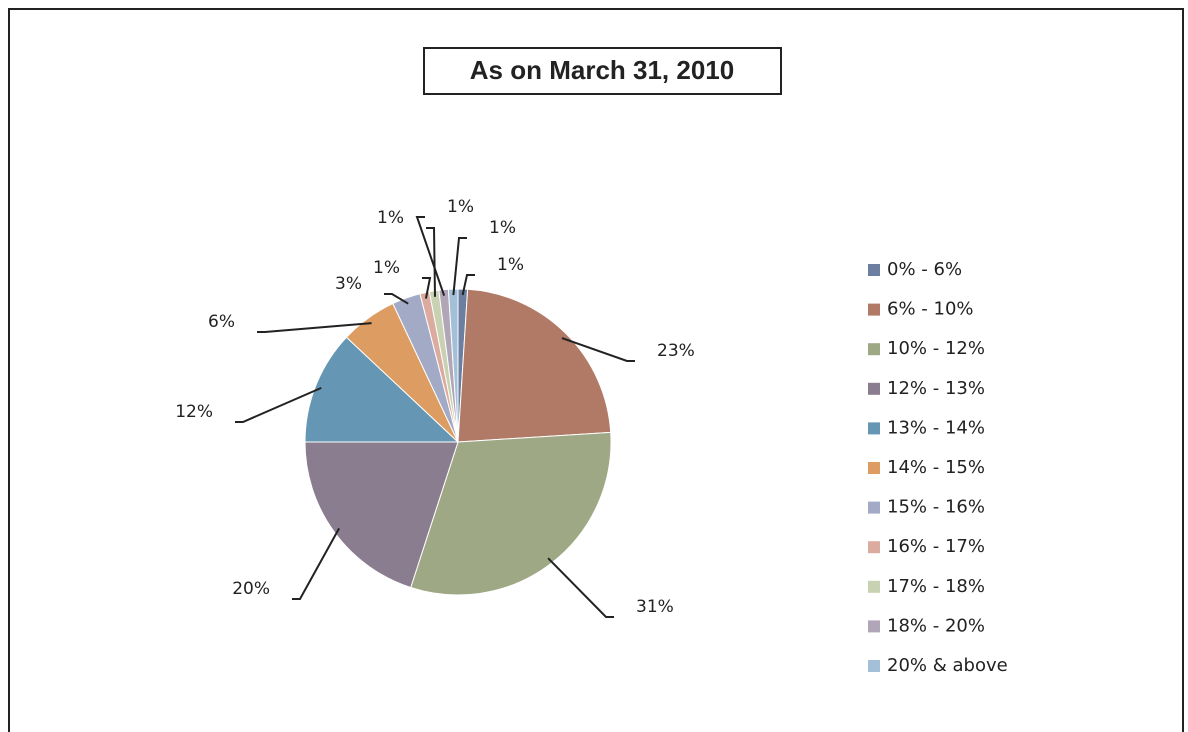  I want to click on legend-label: 14% - 15%, so click(936, 467).